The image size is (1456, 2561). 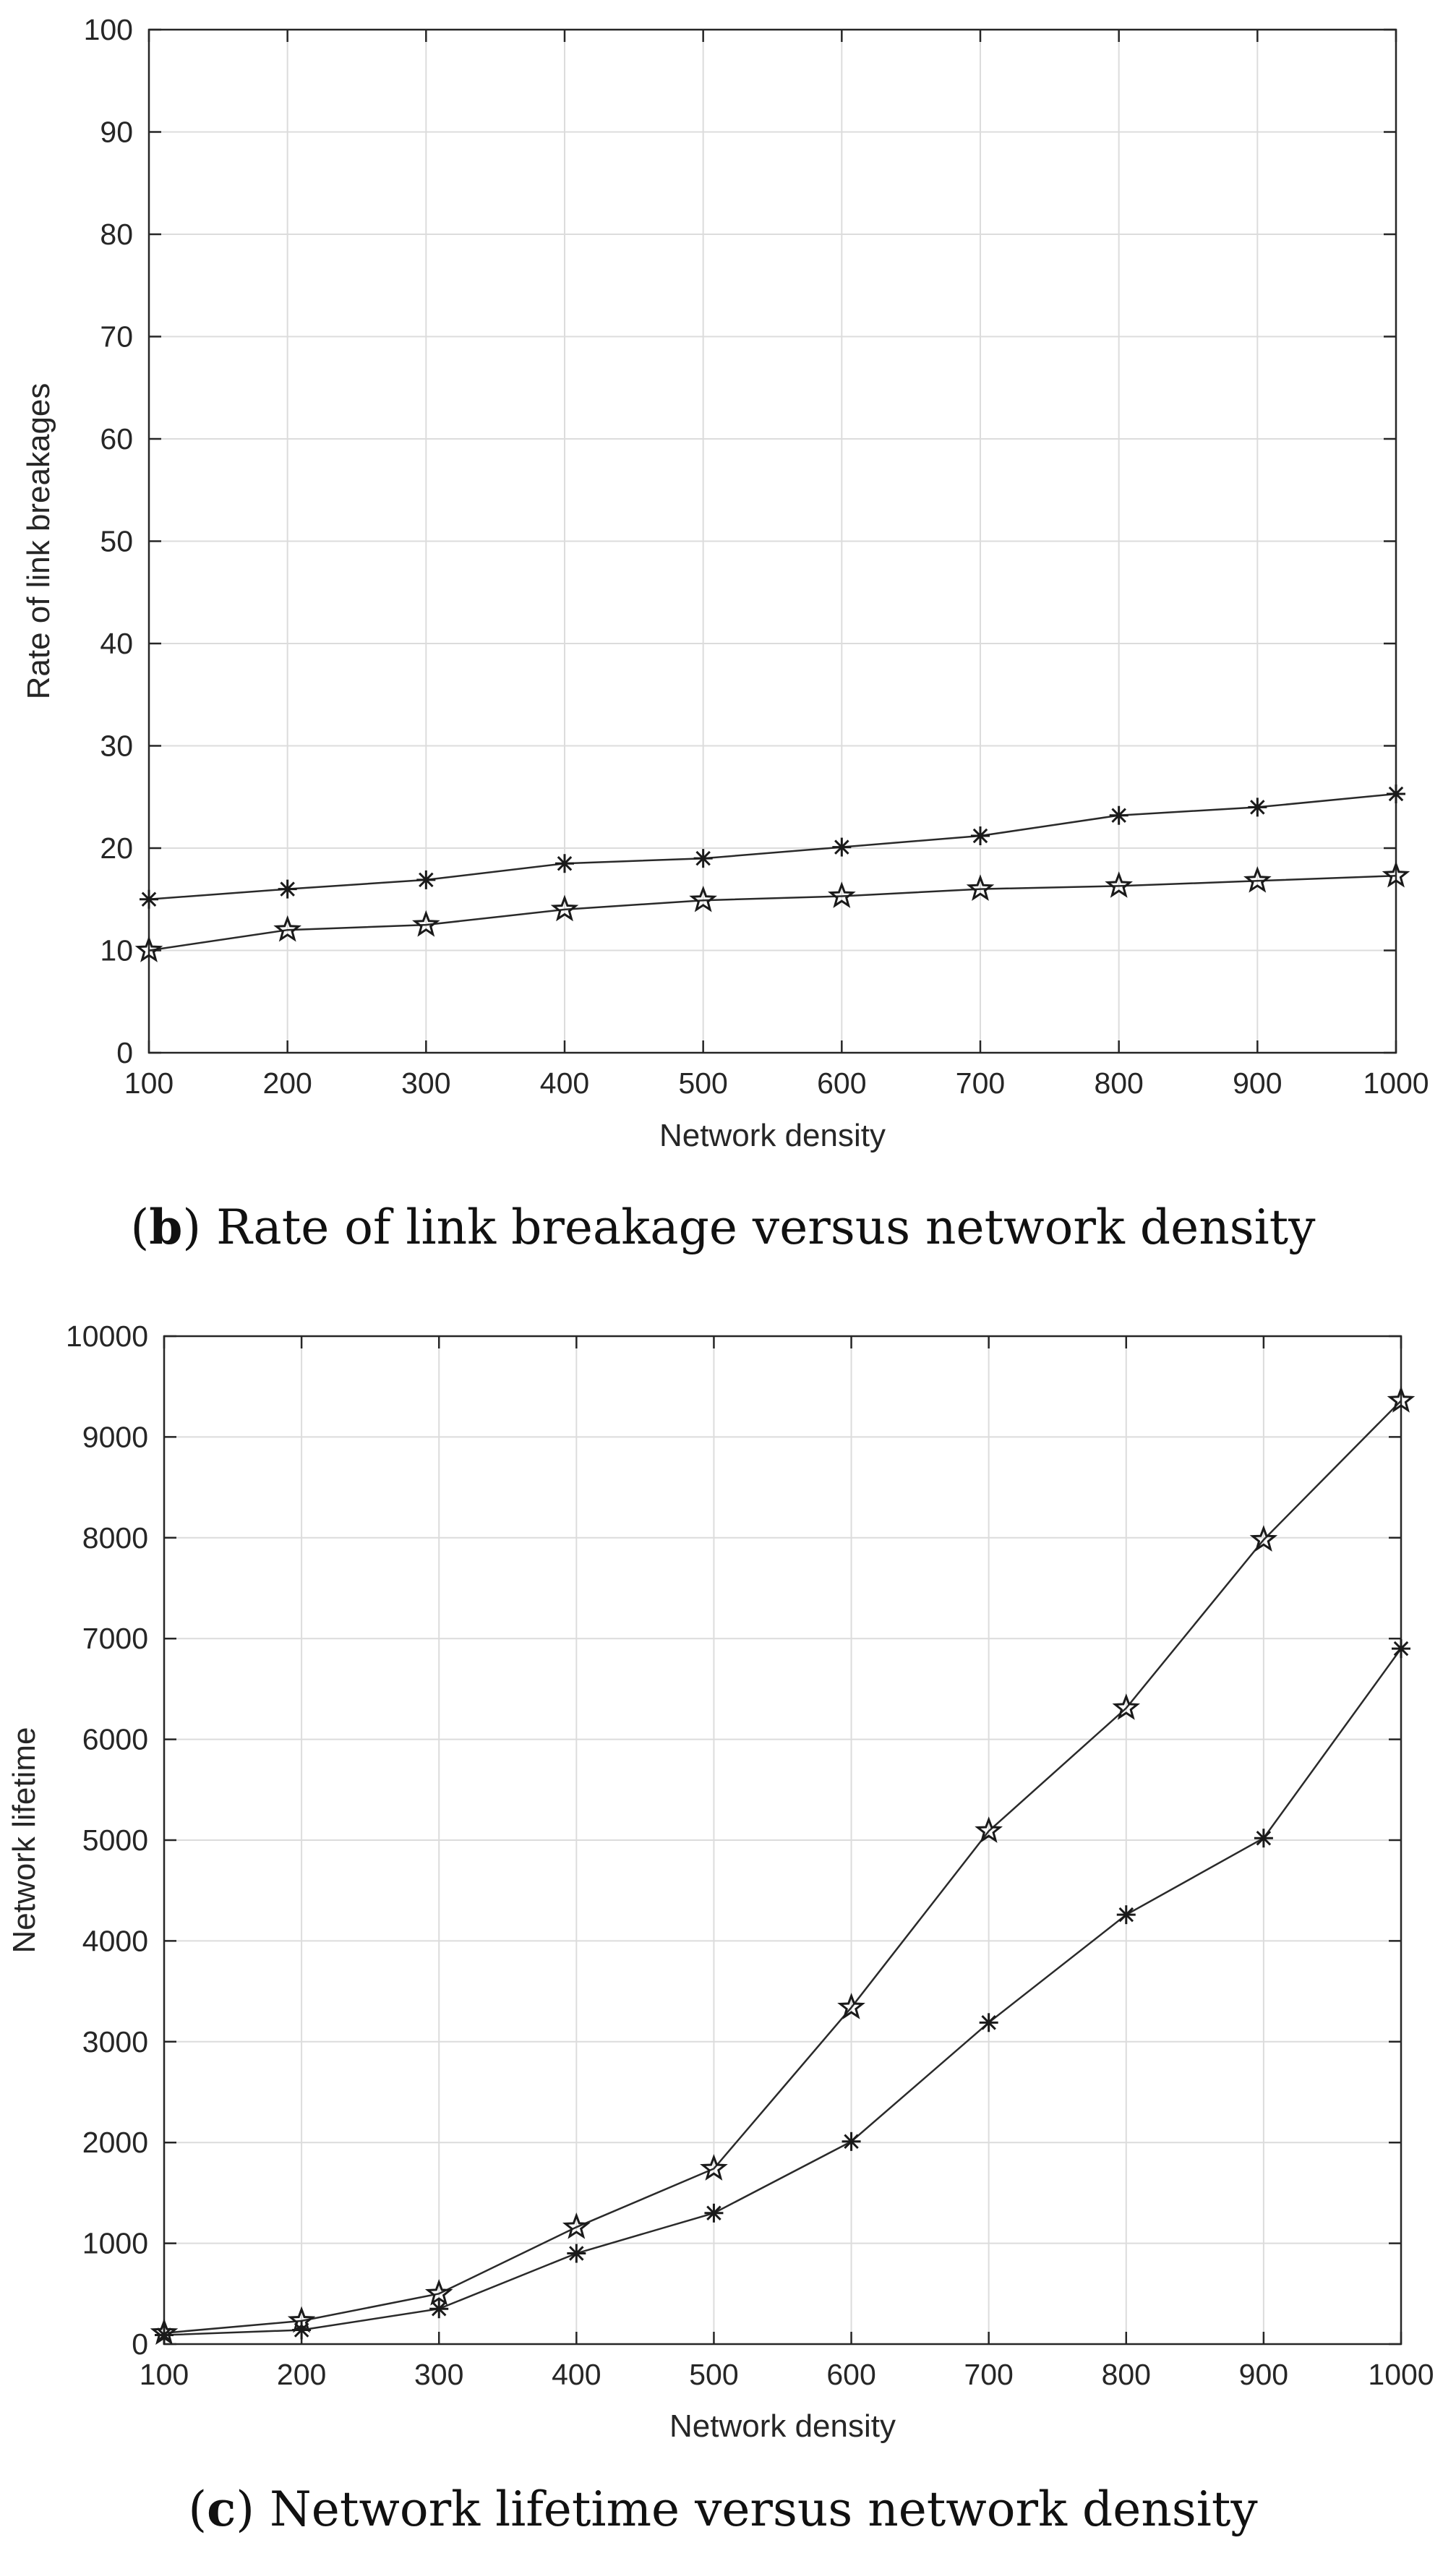 What do you see at coordinates (116, 235) in the screenshot?
I see `y-tick-label: 80` at bounding box center [116, 235].